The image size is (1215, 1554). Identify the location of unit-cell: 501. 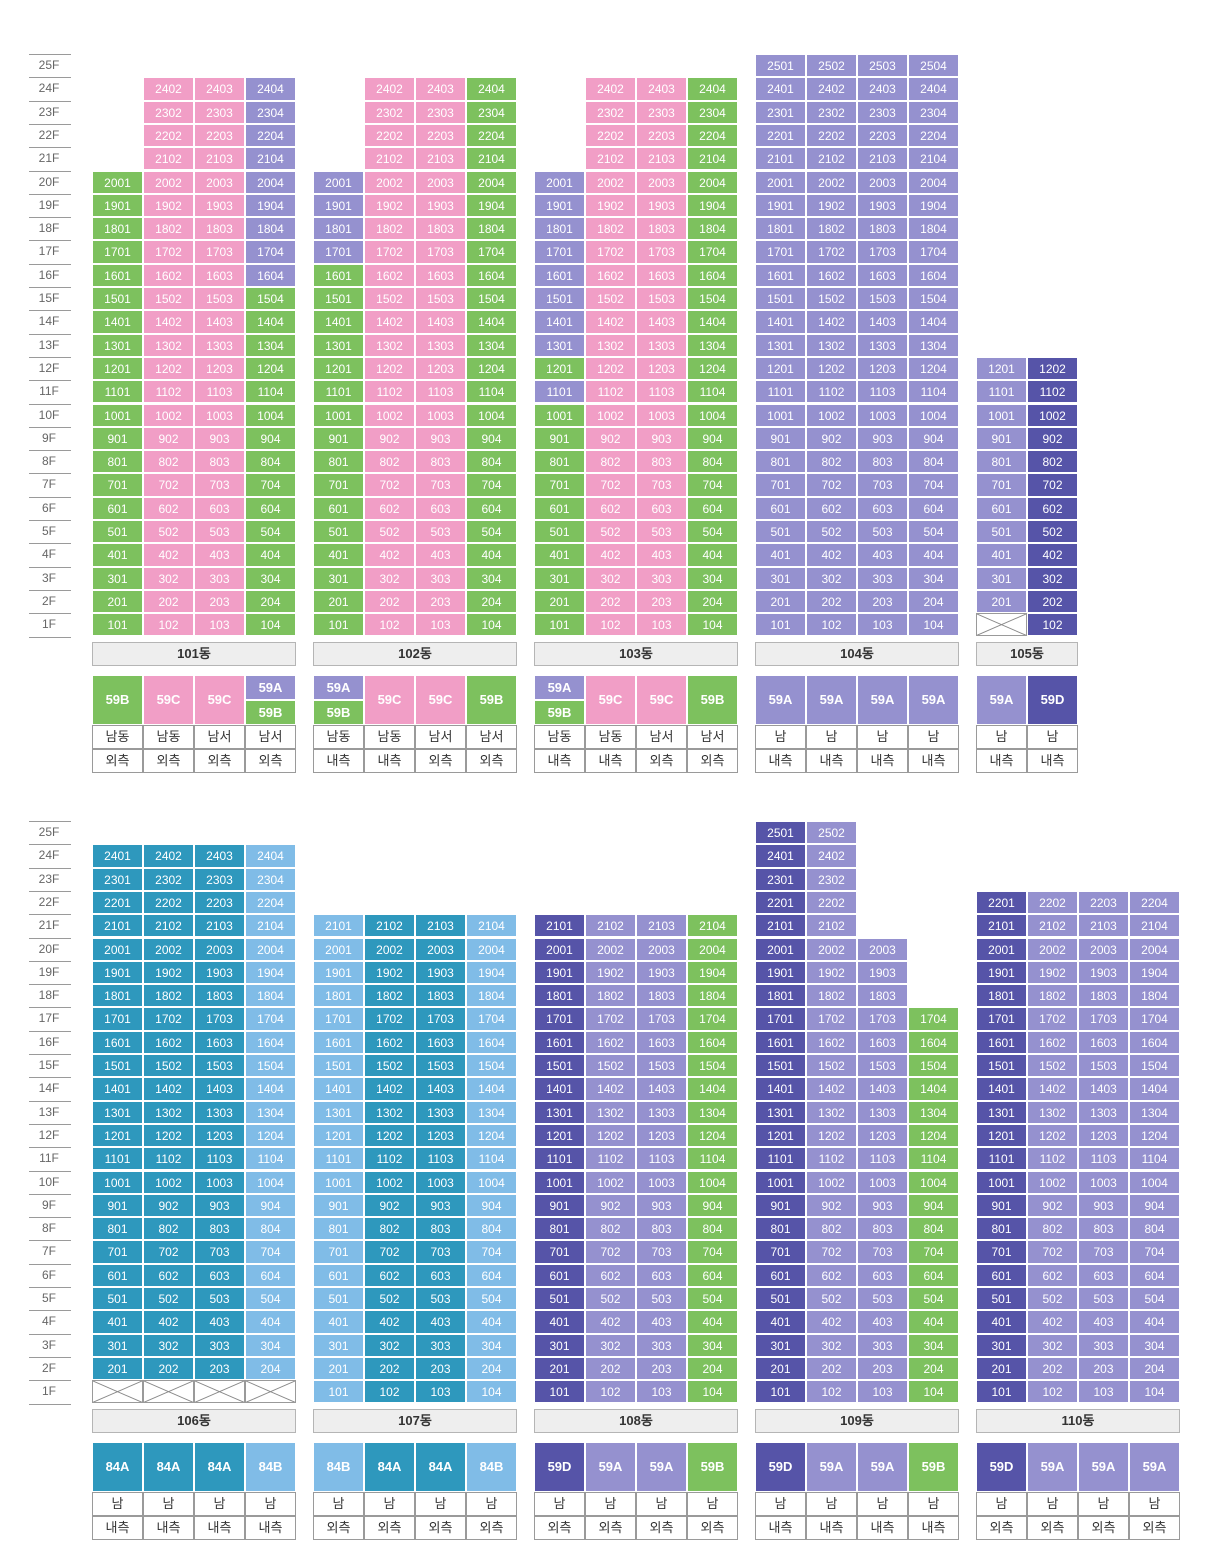
(338, 1299).